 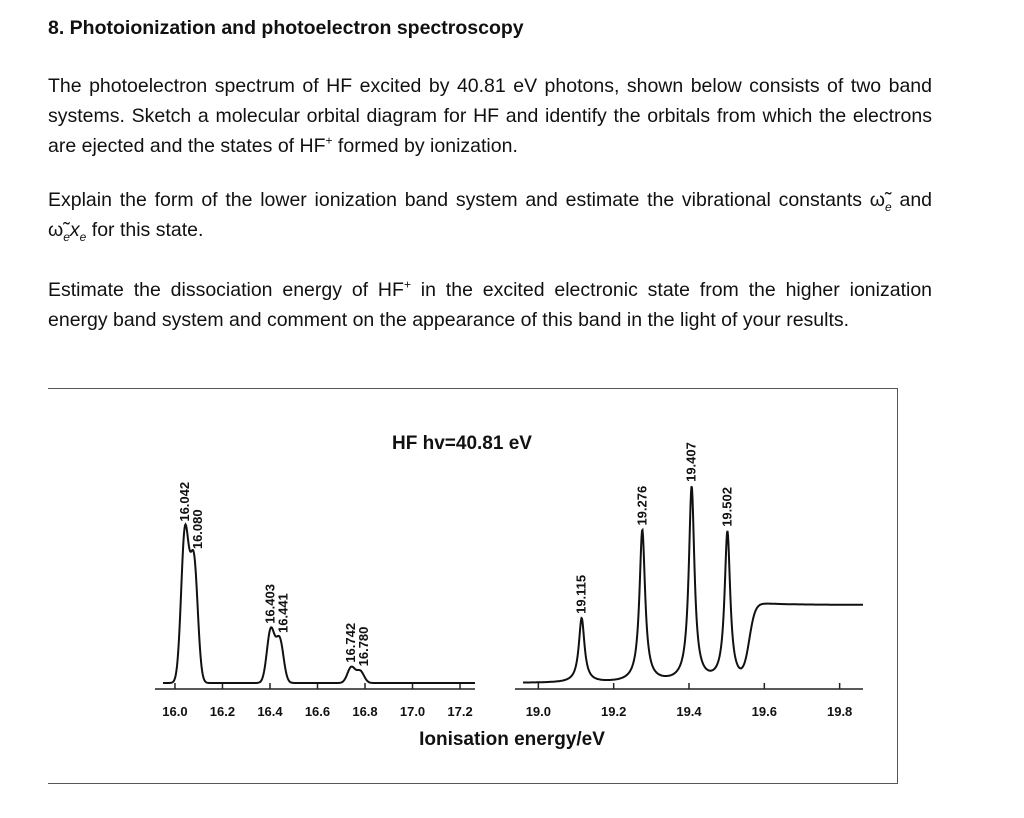 What do you see at coordinates (197, 529) in the screenshot?
I see `peak-label: 16.080` at bounding box center [197, 529].